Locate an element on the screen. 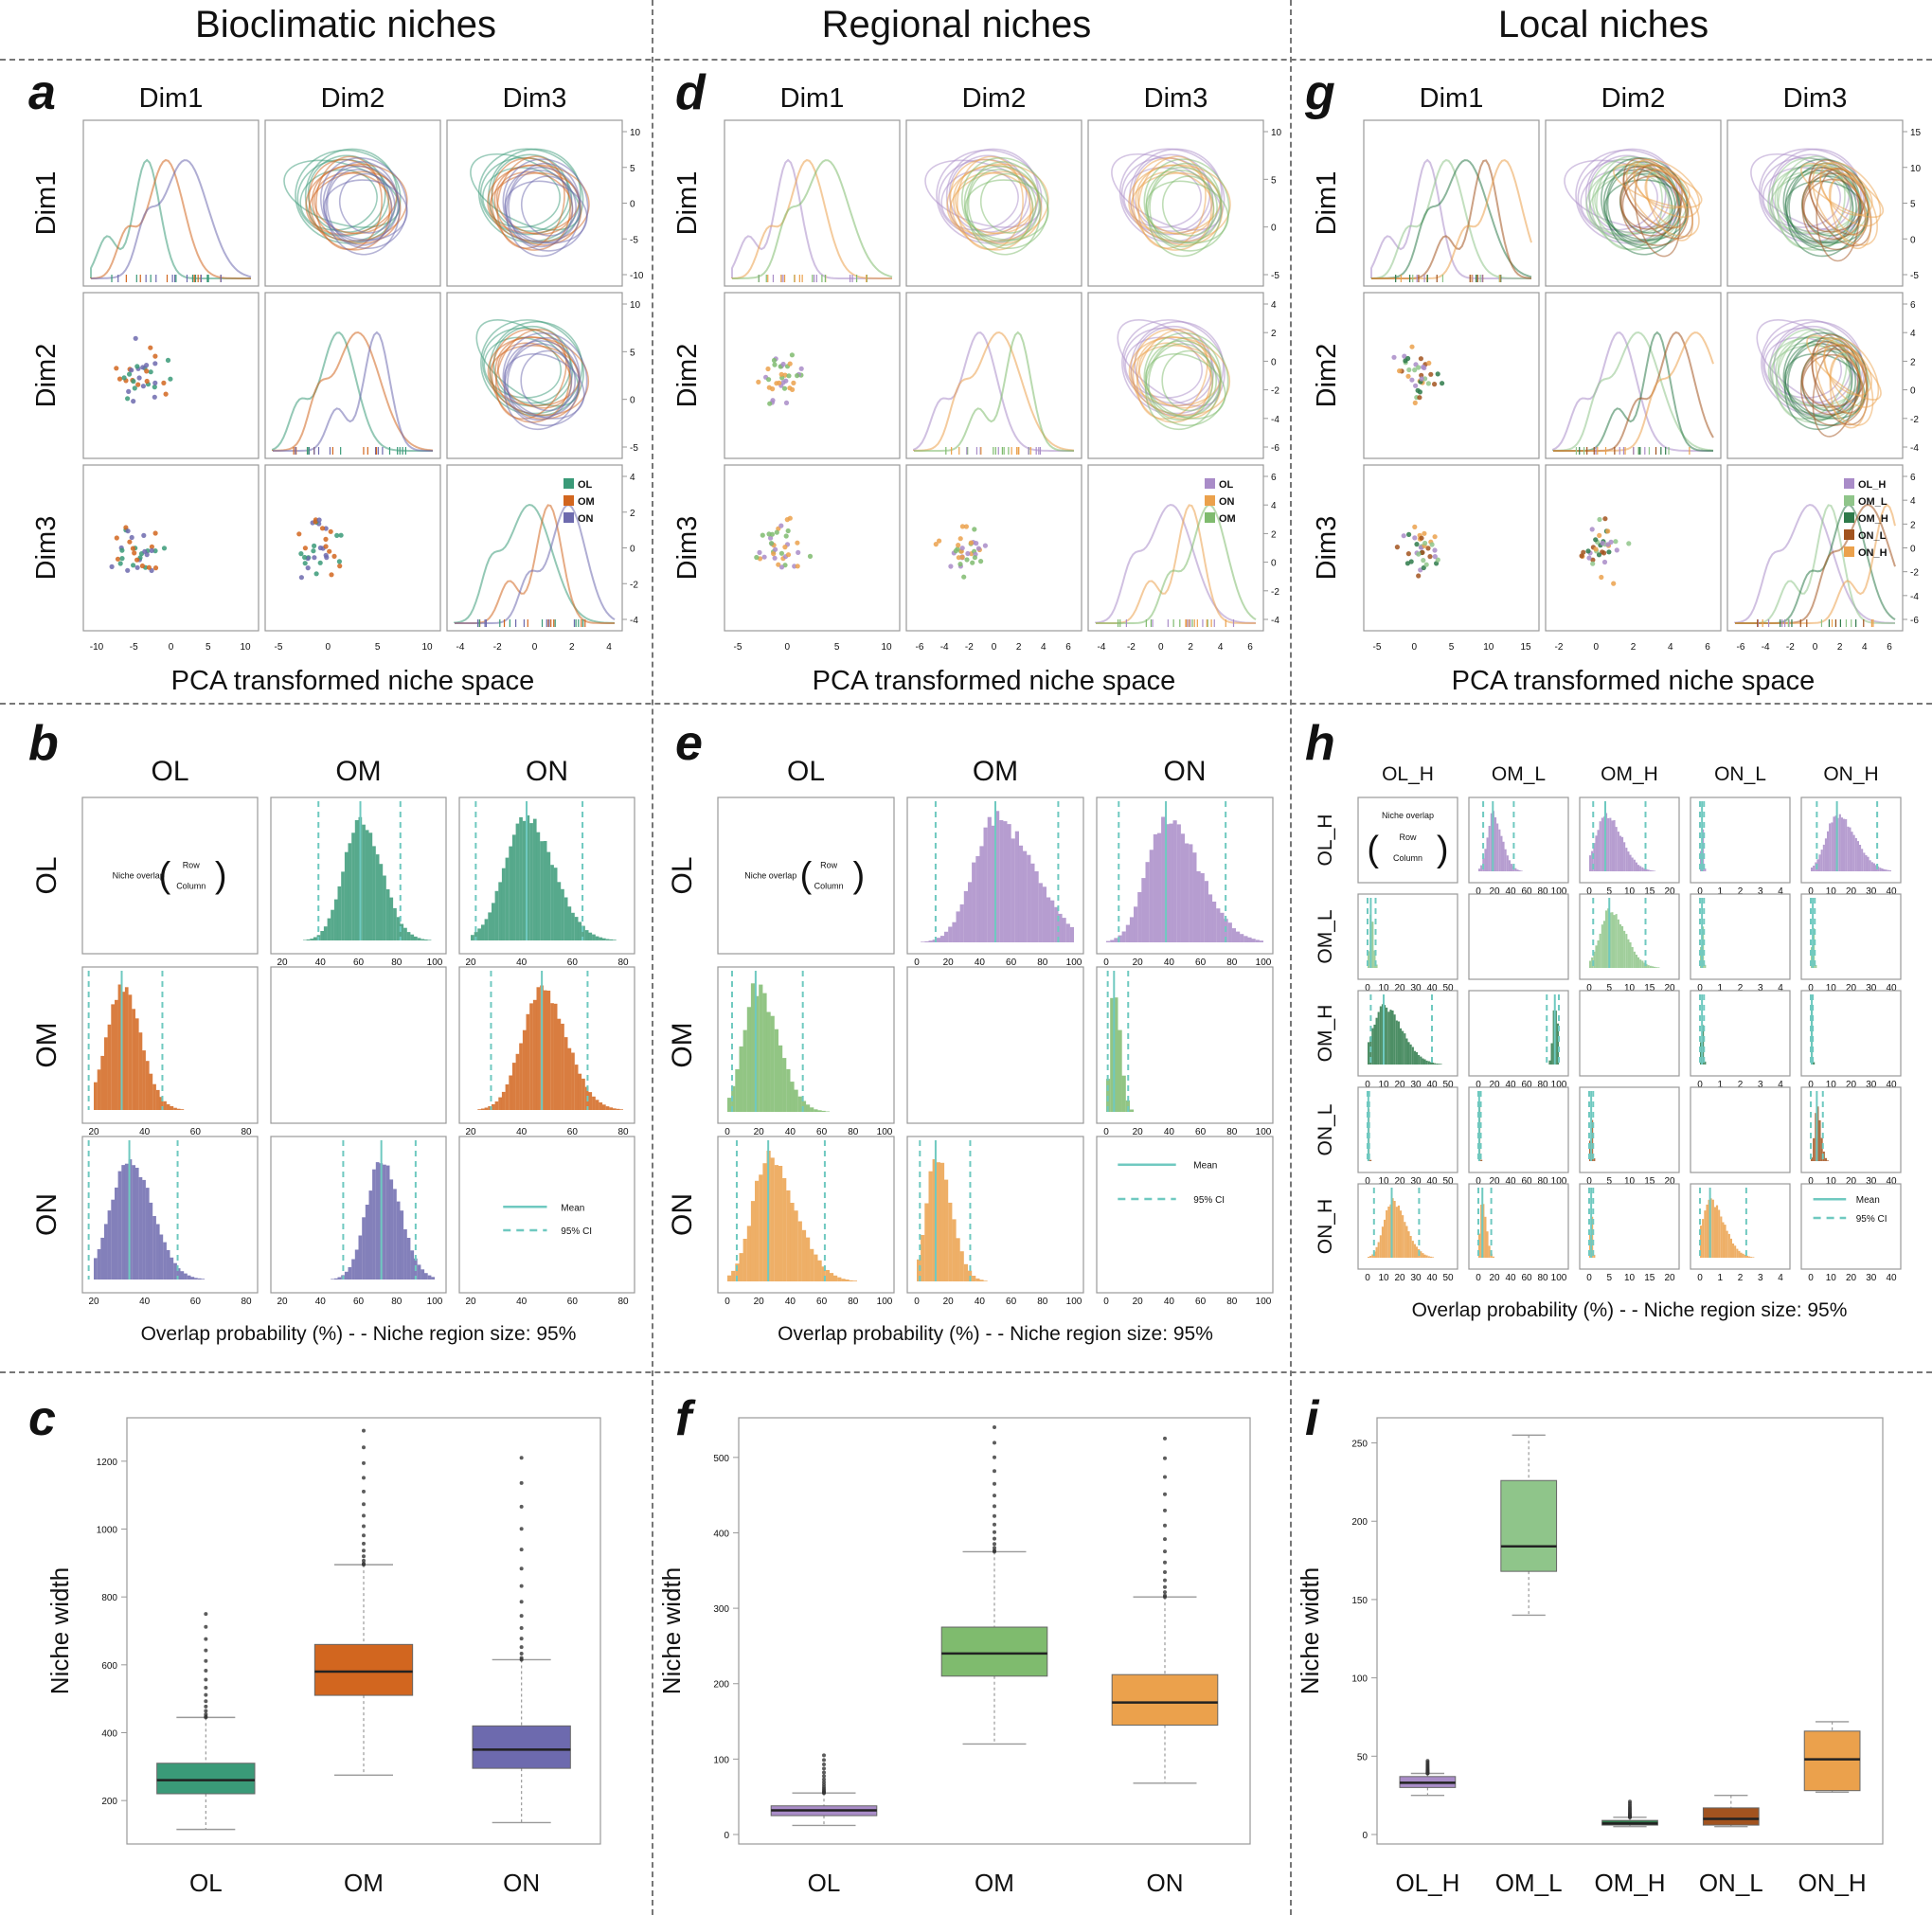  box-iqr is located at coordinates (1529, 1525).